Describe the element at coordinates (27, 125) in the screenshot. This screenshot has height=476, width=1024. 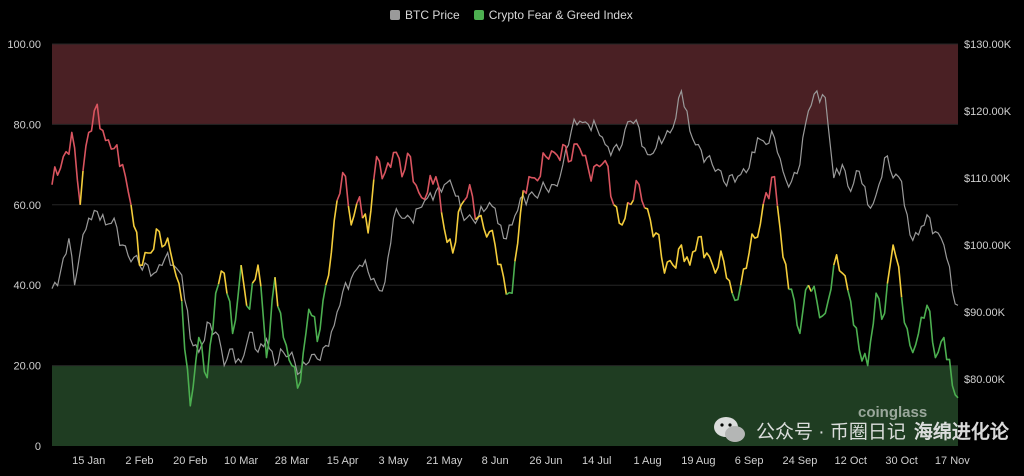
I see `left-axis-tick: 80.00` at that location.